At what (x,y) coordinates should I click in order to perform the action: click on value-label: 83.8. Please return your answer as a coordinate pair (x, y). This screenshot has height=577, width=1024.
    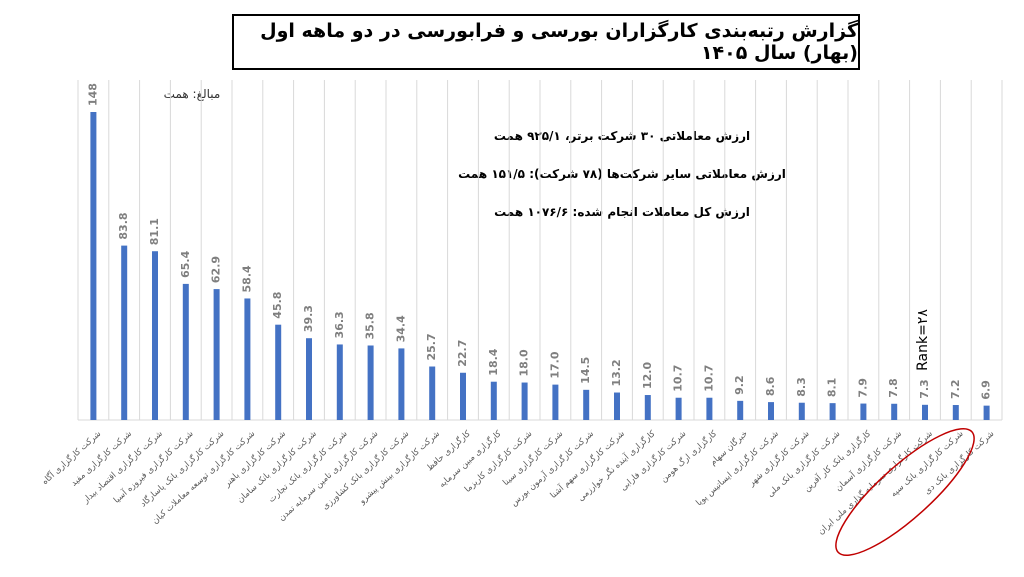
    Looking at the image, I should click on (123, 225).